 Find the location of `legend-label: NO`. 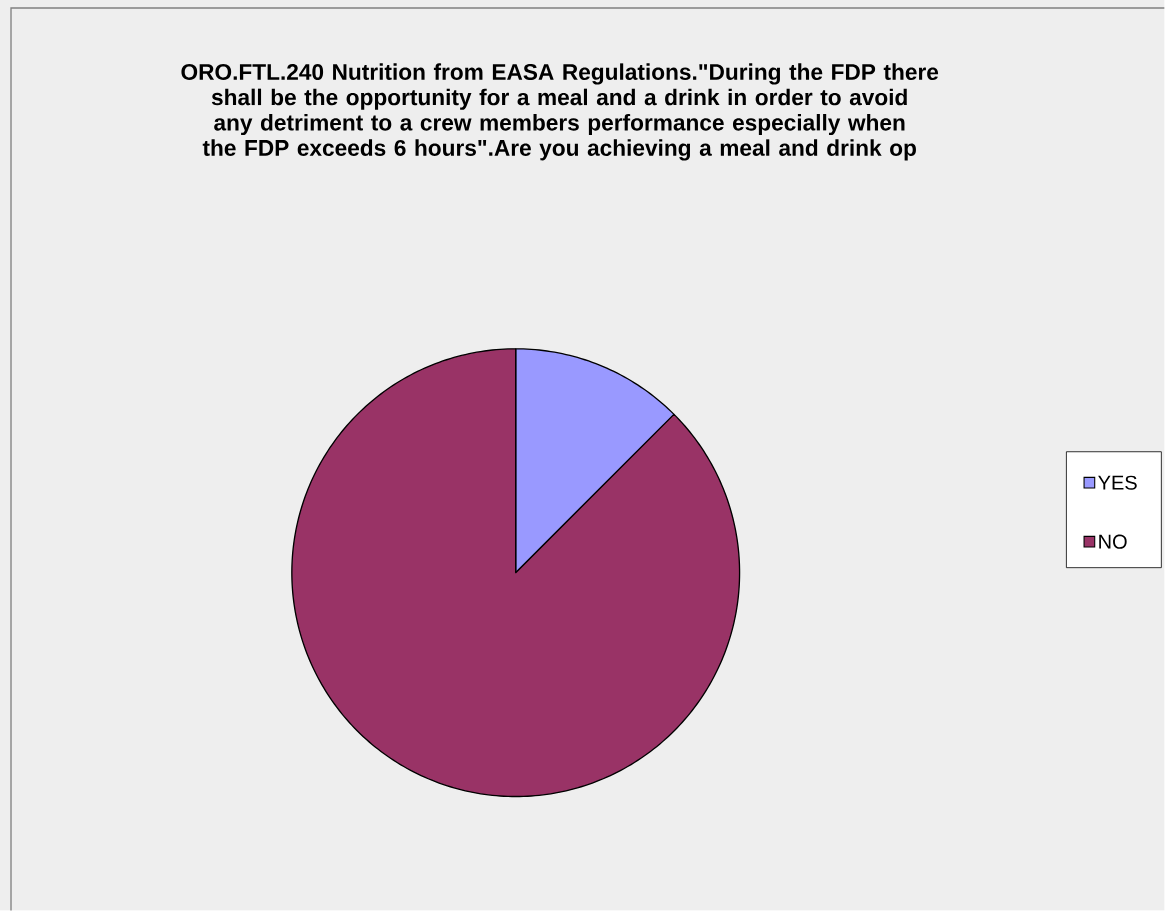

legend-label: NO is located at coordinates (1113, 541).